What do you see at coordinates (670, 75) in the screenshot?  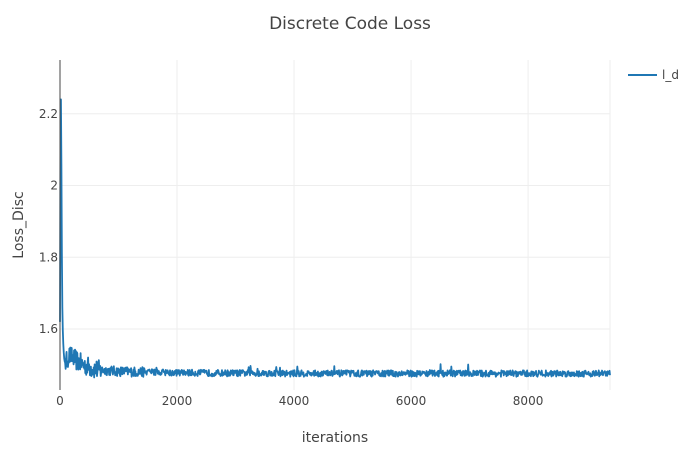 I see `legend-label-l_d: l_d` at bounding box center [670, 75].